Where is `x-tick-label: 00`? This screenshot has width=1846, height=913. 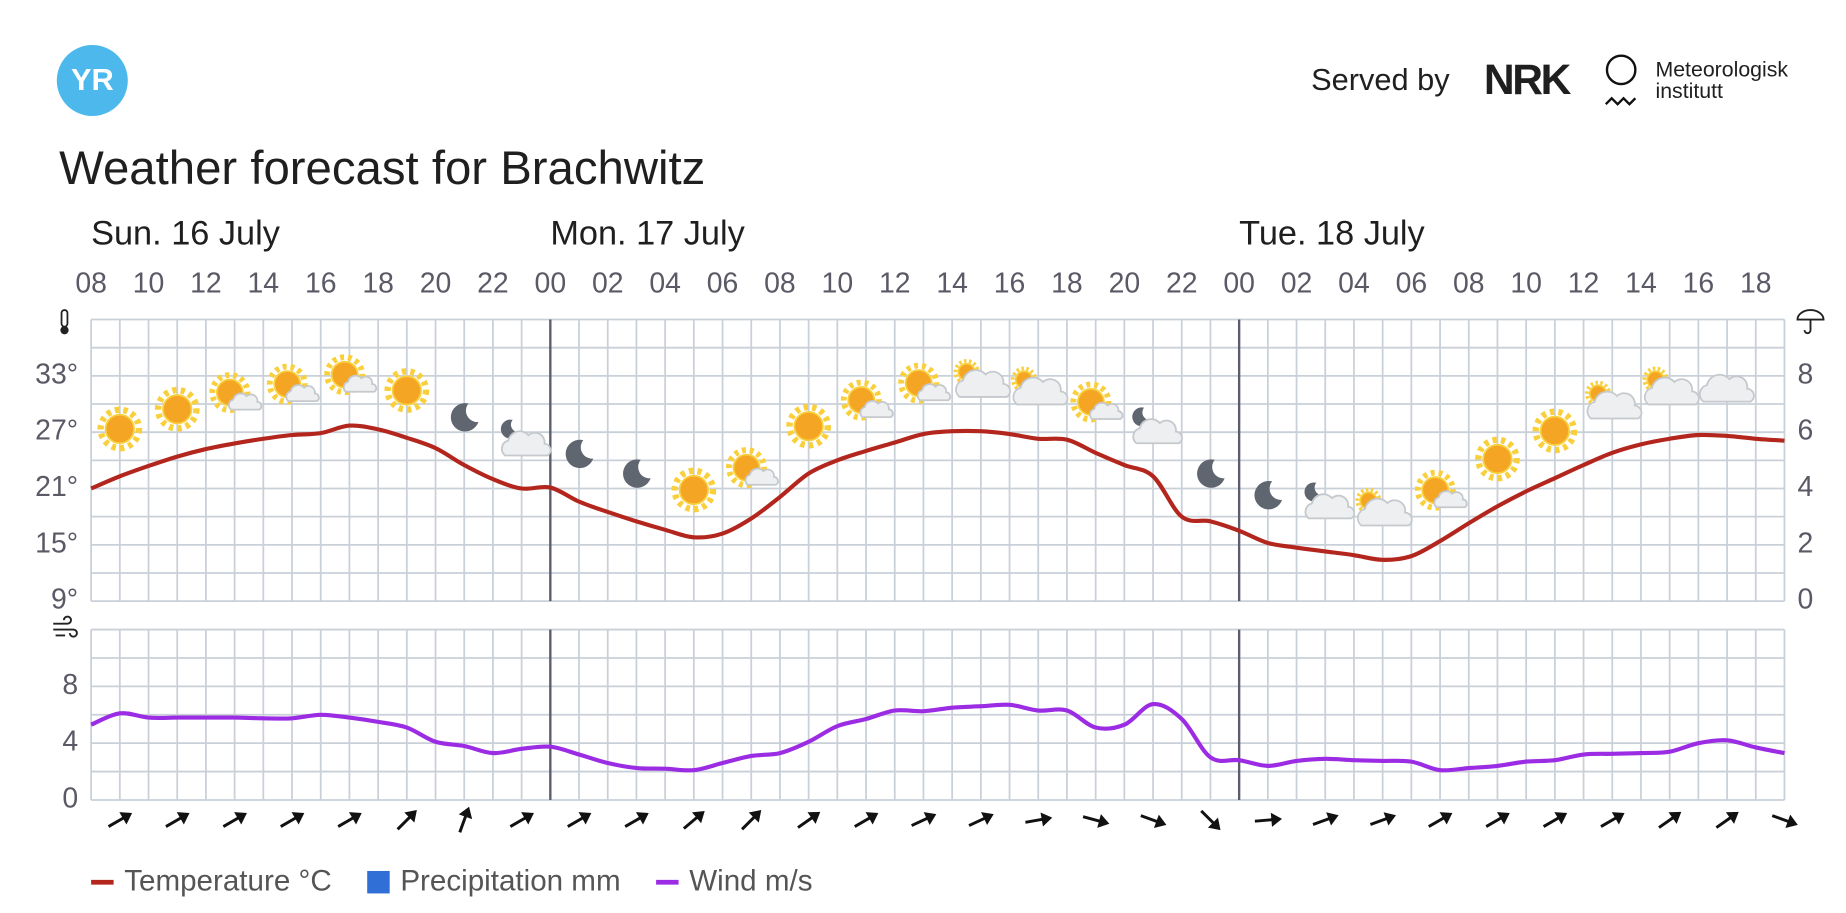 x-tick-label: 00 is located at coordinates (1239, 284).